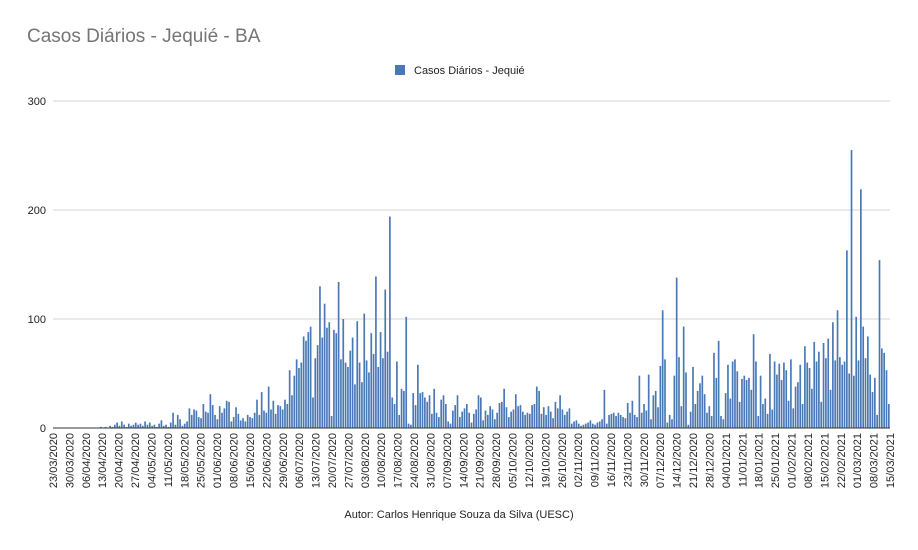 This screenshot has width=918, height=550. I want to click on x-tick-label: 30/11/2020, so click(645, 460).